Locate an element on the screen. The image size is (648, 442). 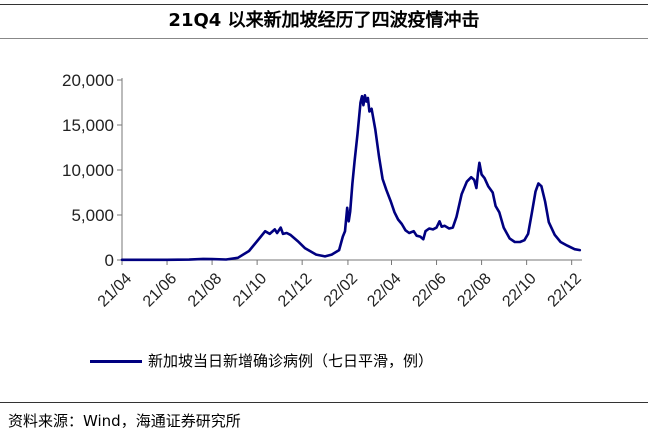
y-tick-label: 10,000 is located at coordinates (88, 170).